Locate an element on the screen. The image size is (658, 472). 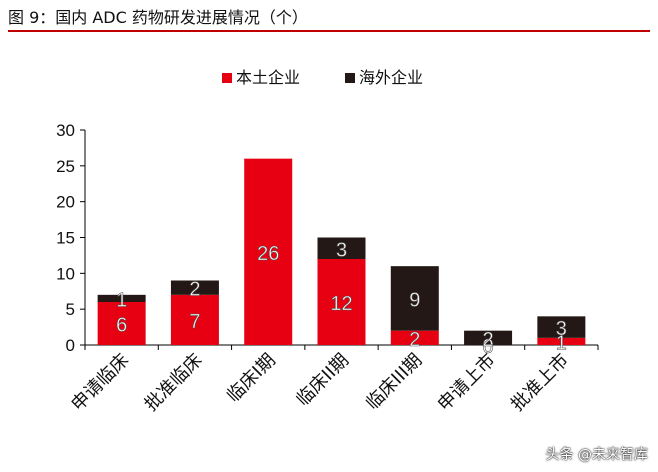
y-tick-label: 10 is located at coordinates (65, 273).